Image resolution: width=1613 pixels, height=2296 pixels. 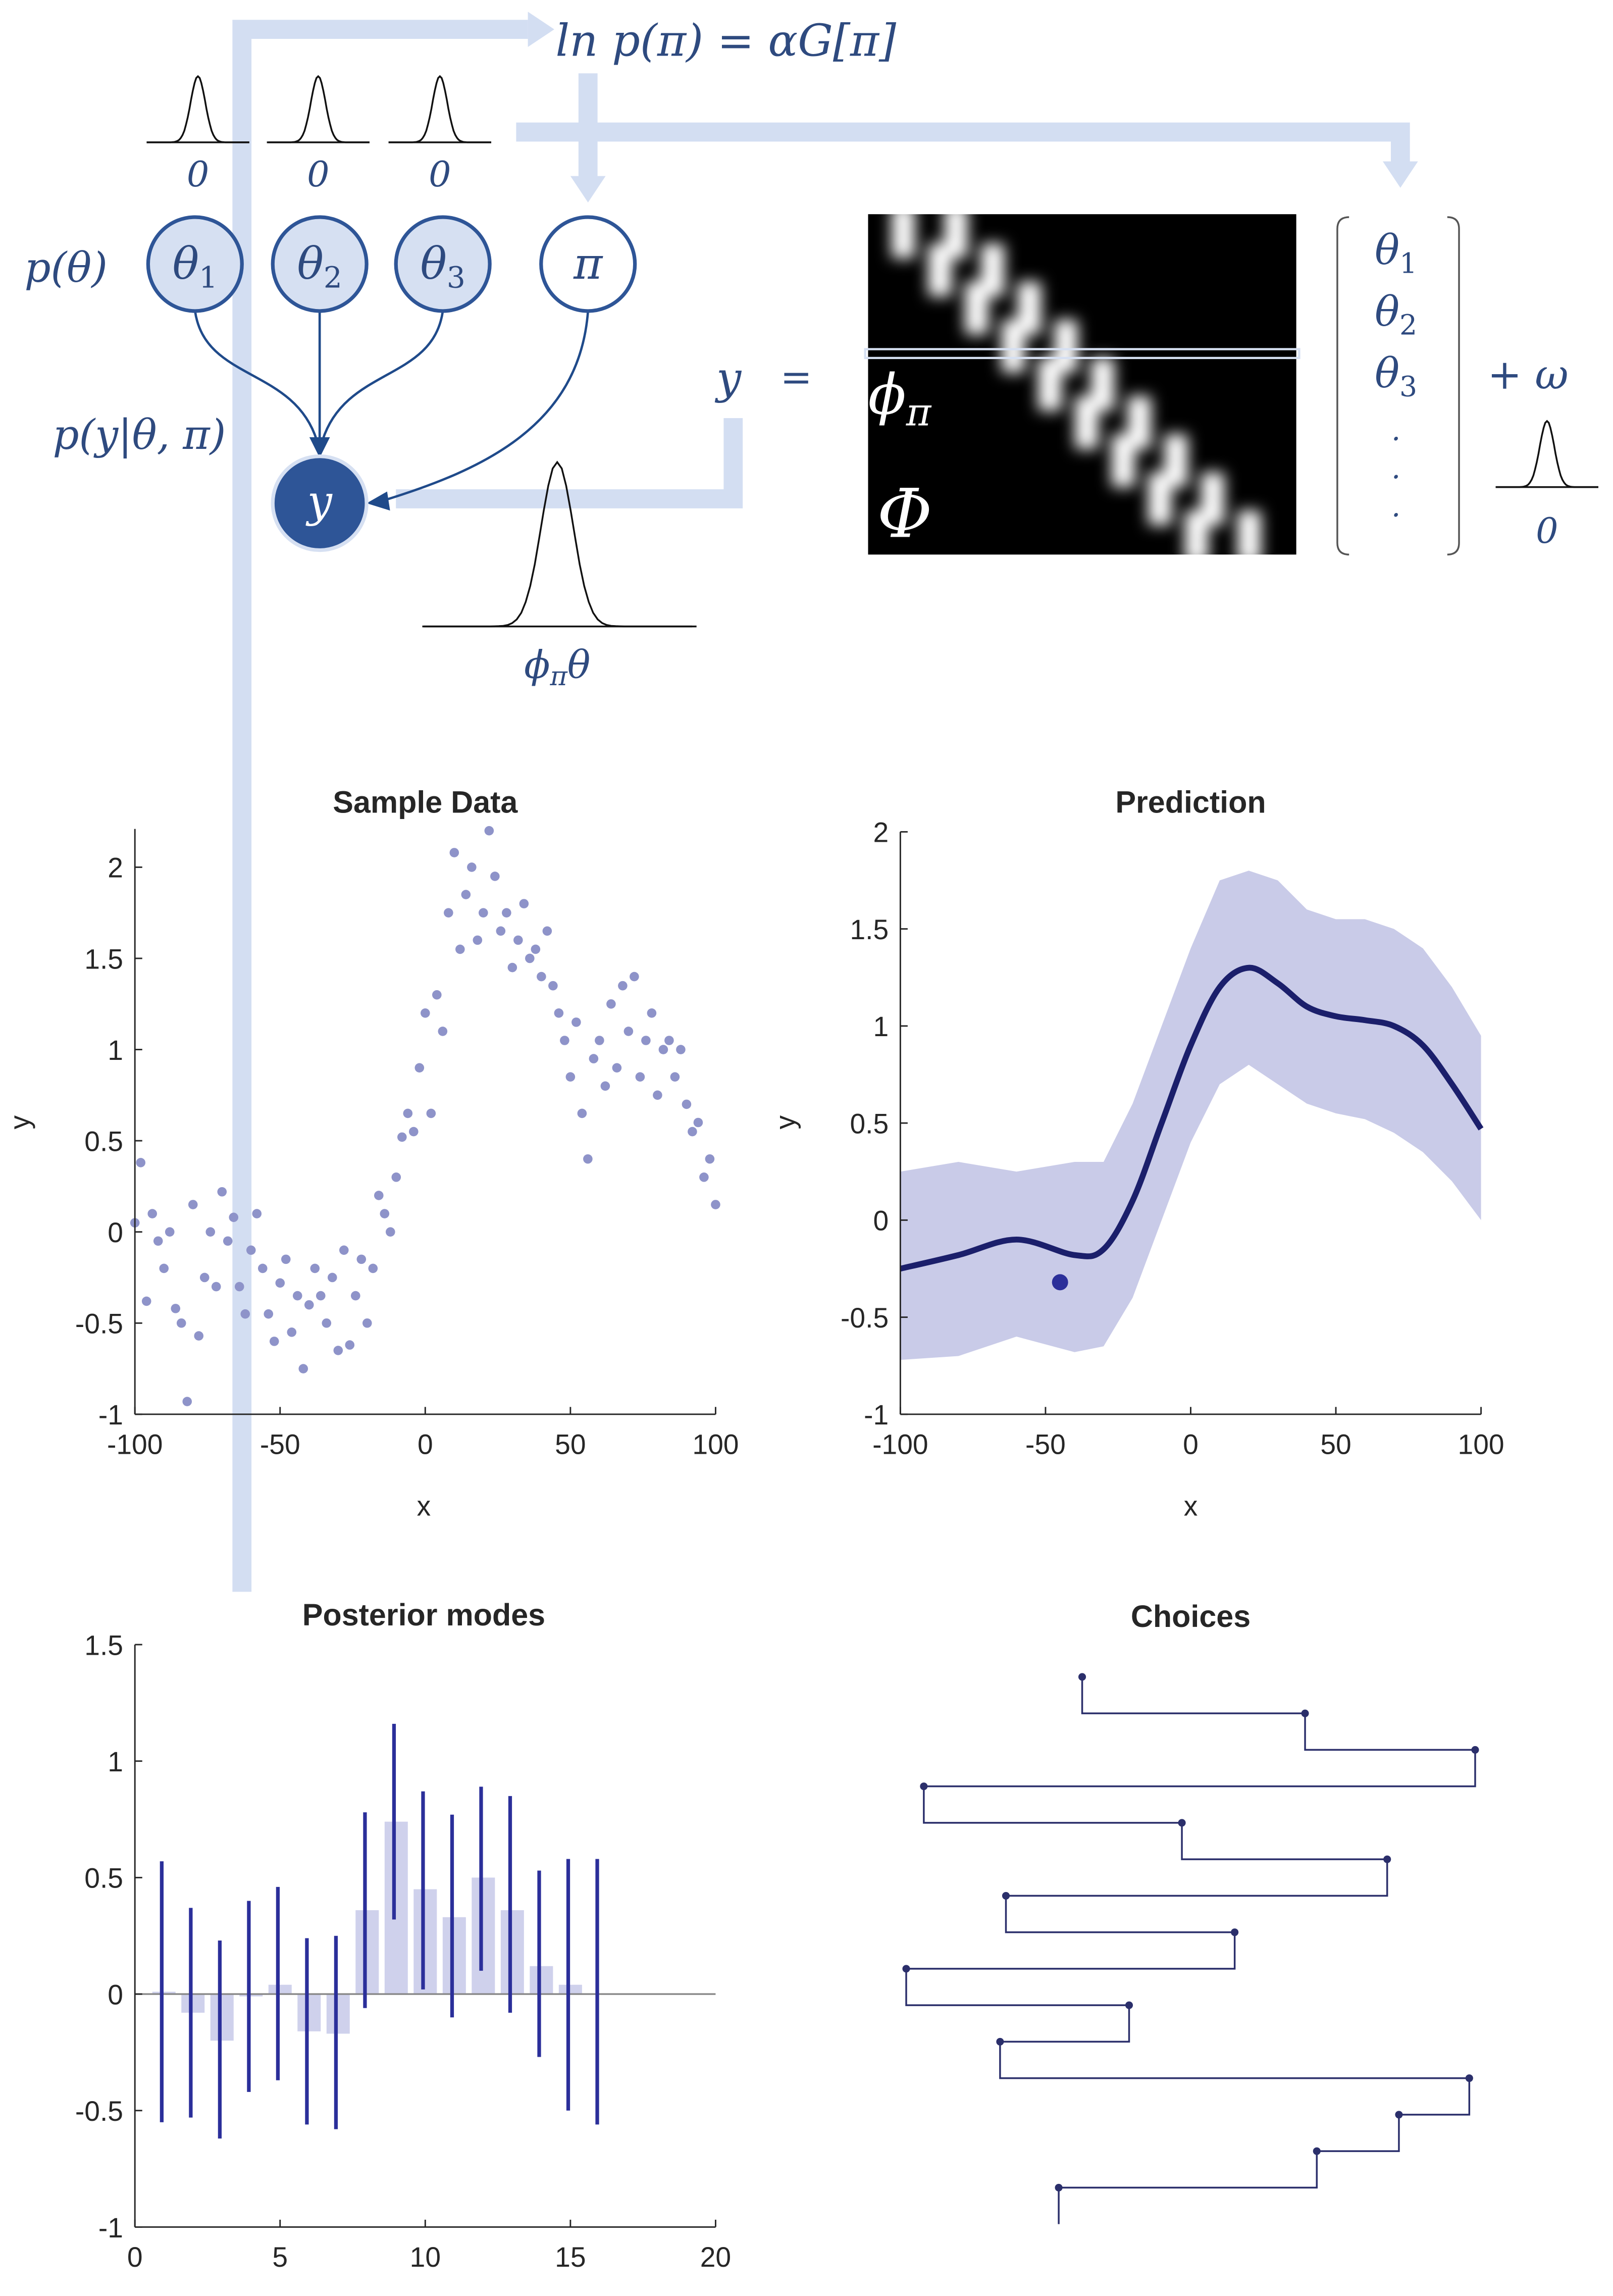 I want to click on gaussian, so click(x=197, y=109).